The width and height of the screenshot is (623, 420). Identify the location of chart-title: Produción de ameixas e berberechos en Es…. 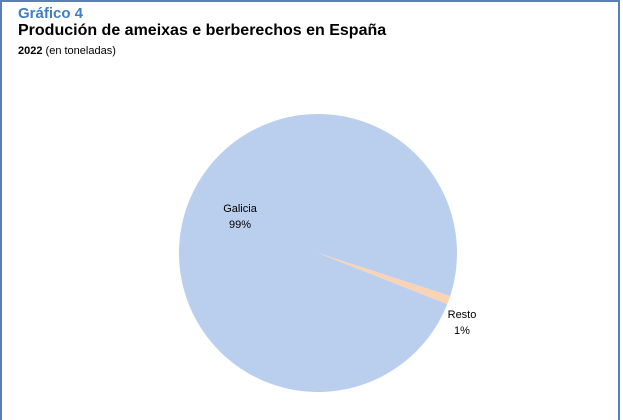
(202, 30).